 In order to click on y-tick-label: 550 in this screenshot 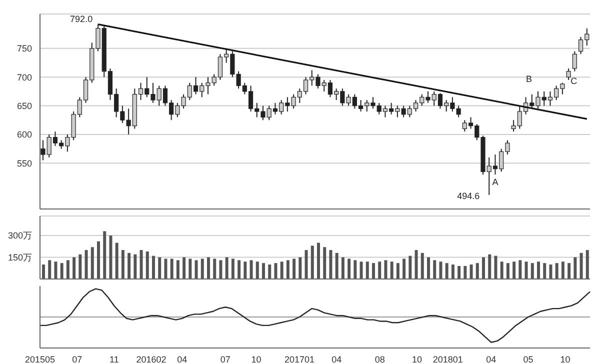, I will do `click(24, 163)`.